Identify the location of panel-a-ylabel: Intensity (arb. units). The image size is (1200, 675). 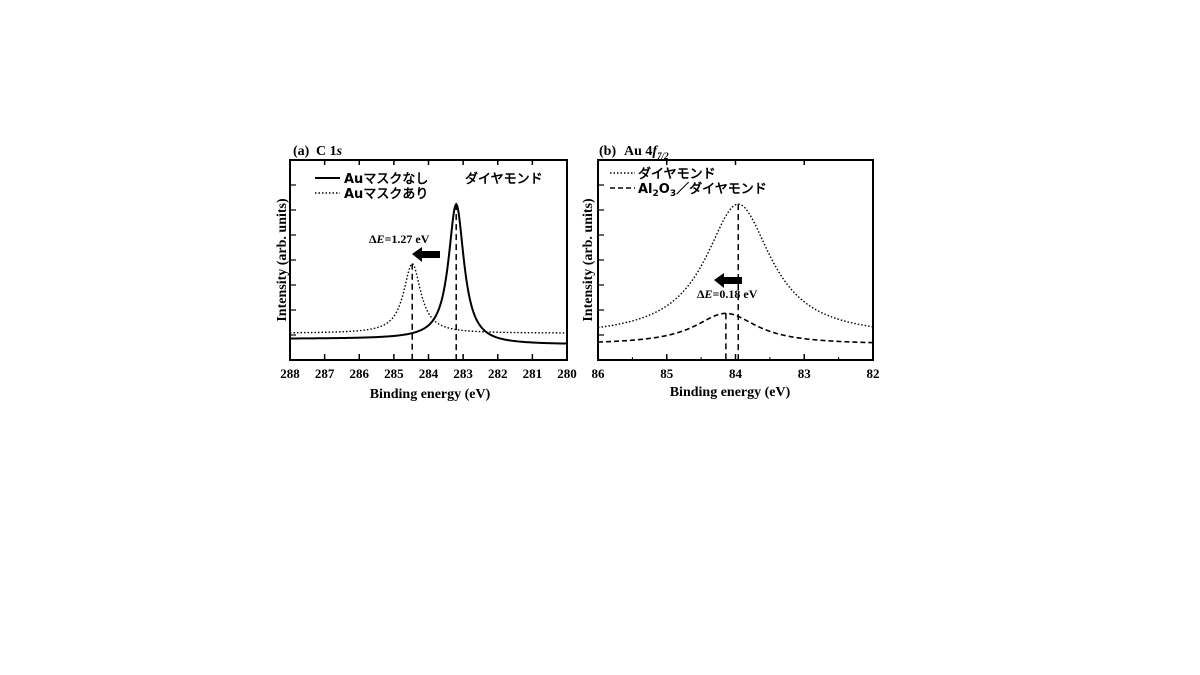
(282, 260).